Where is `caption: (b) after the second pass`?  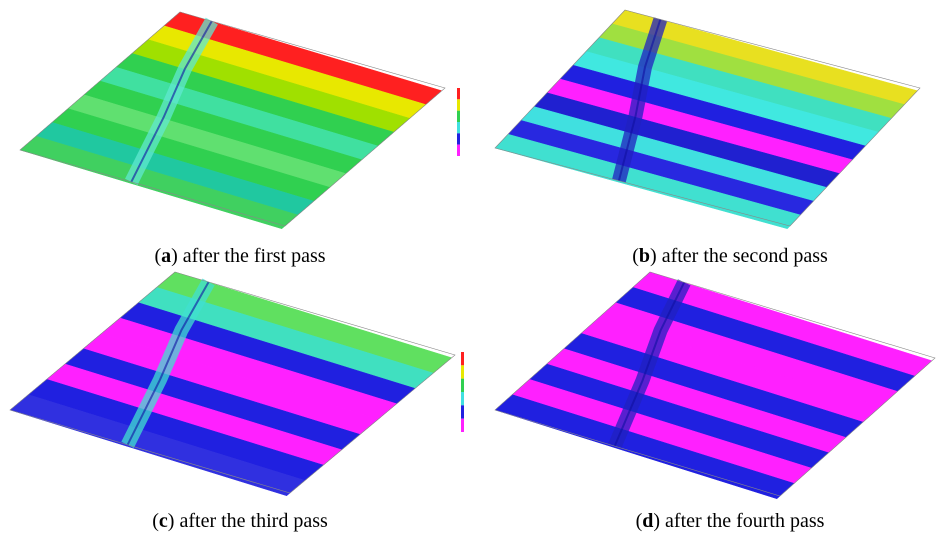
caption: (b) after the second pass is located at coordinates (730, 256).